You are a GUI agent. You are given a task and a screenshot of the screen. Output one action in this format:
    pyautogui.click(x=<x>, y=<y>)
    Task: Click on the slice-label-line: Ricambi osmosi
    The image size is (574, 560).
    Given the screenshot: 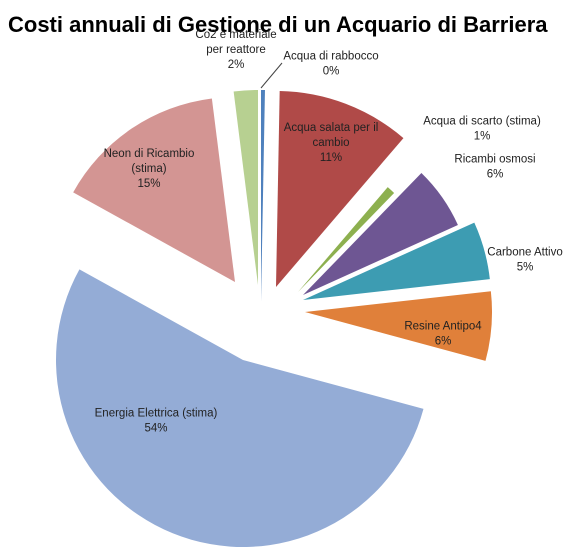 What is the action you would take?
    pyautogui.click(x=494, y=160)
    